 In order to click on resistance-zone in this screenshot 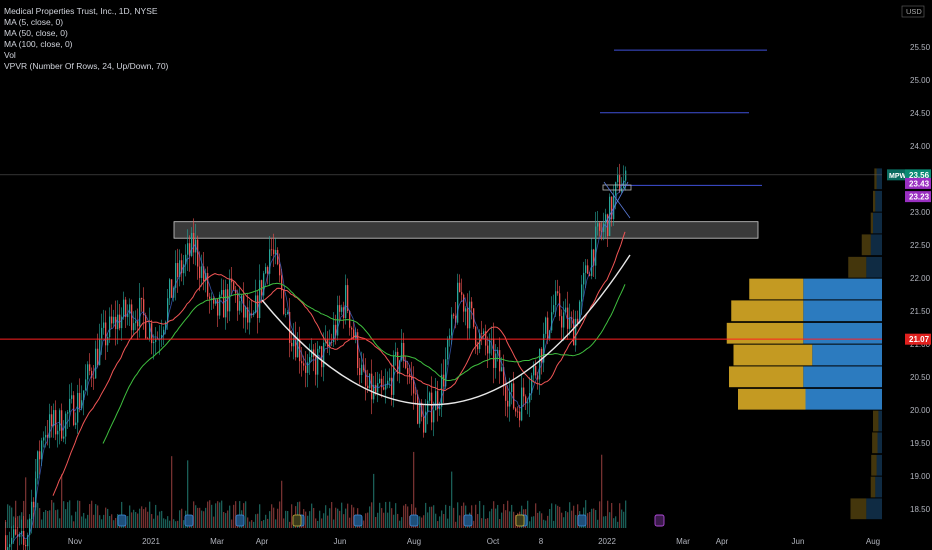, I will do `click(466, 230)`.